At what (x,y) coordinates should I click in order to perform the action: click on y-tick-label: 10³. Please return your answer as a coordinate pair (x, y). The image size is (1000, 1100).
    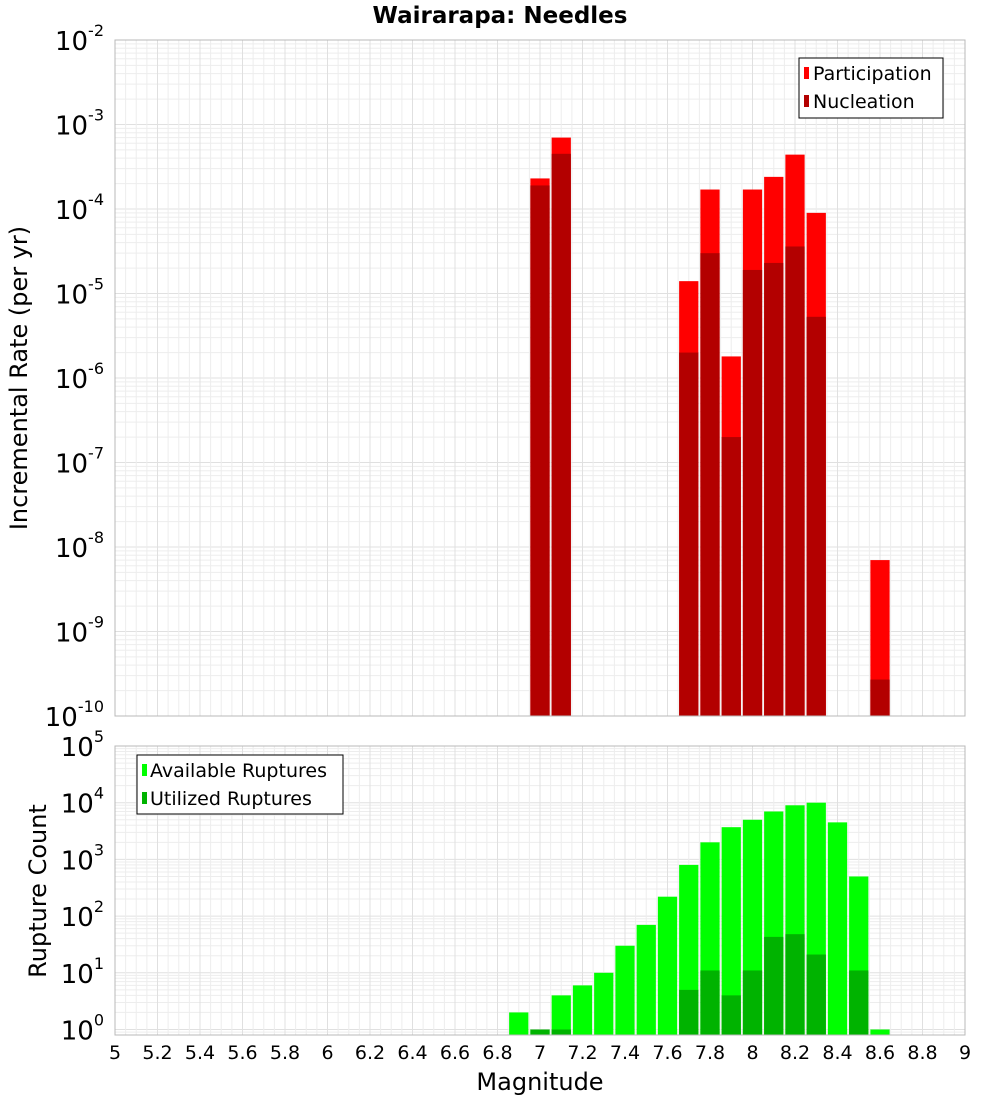
    Looking at the image, I should click on (82, 858).